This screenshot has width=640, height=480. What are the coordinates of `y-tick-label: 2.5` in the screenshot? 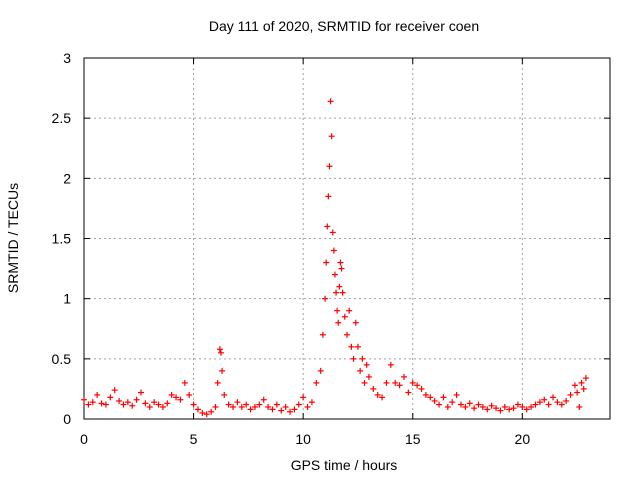 It's located at (62, 118).